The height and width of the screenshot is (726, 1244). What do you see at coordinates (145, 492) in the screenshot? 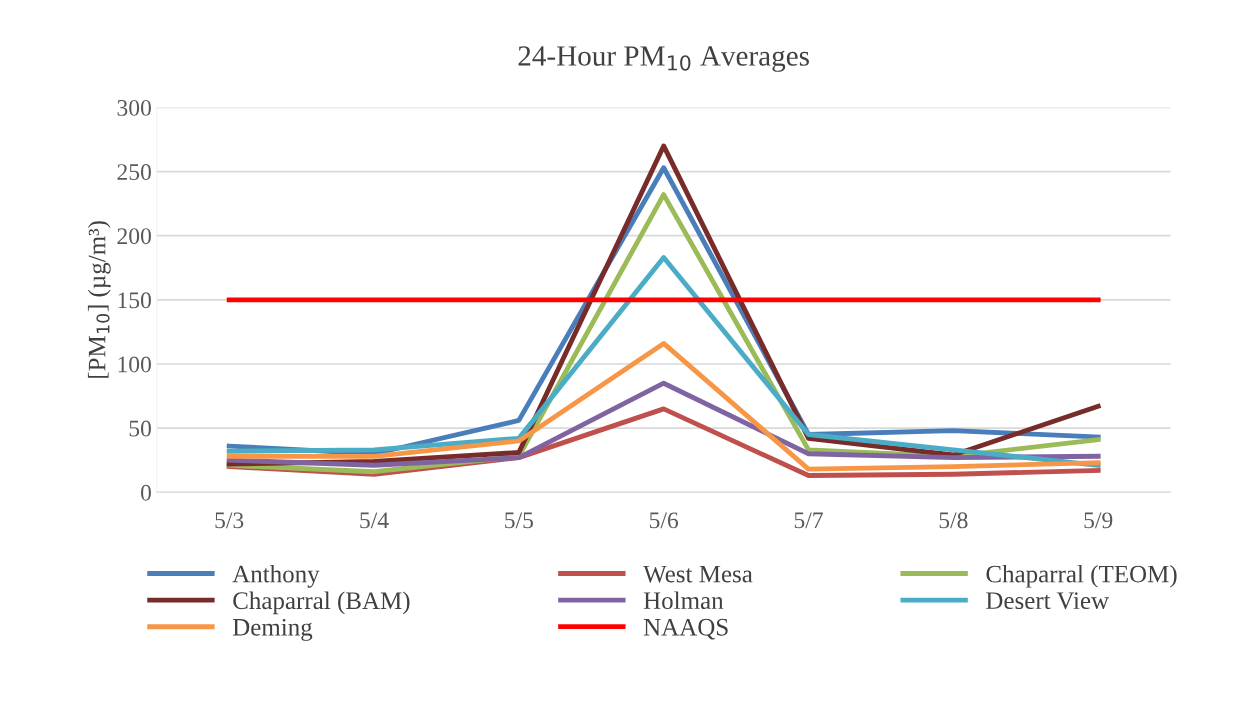
I see `y-tick-label: 0` at bounding box center [145, 492].